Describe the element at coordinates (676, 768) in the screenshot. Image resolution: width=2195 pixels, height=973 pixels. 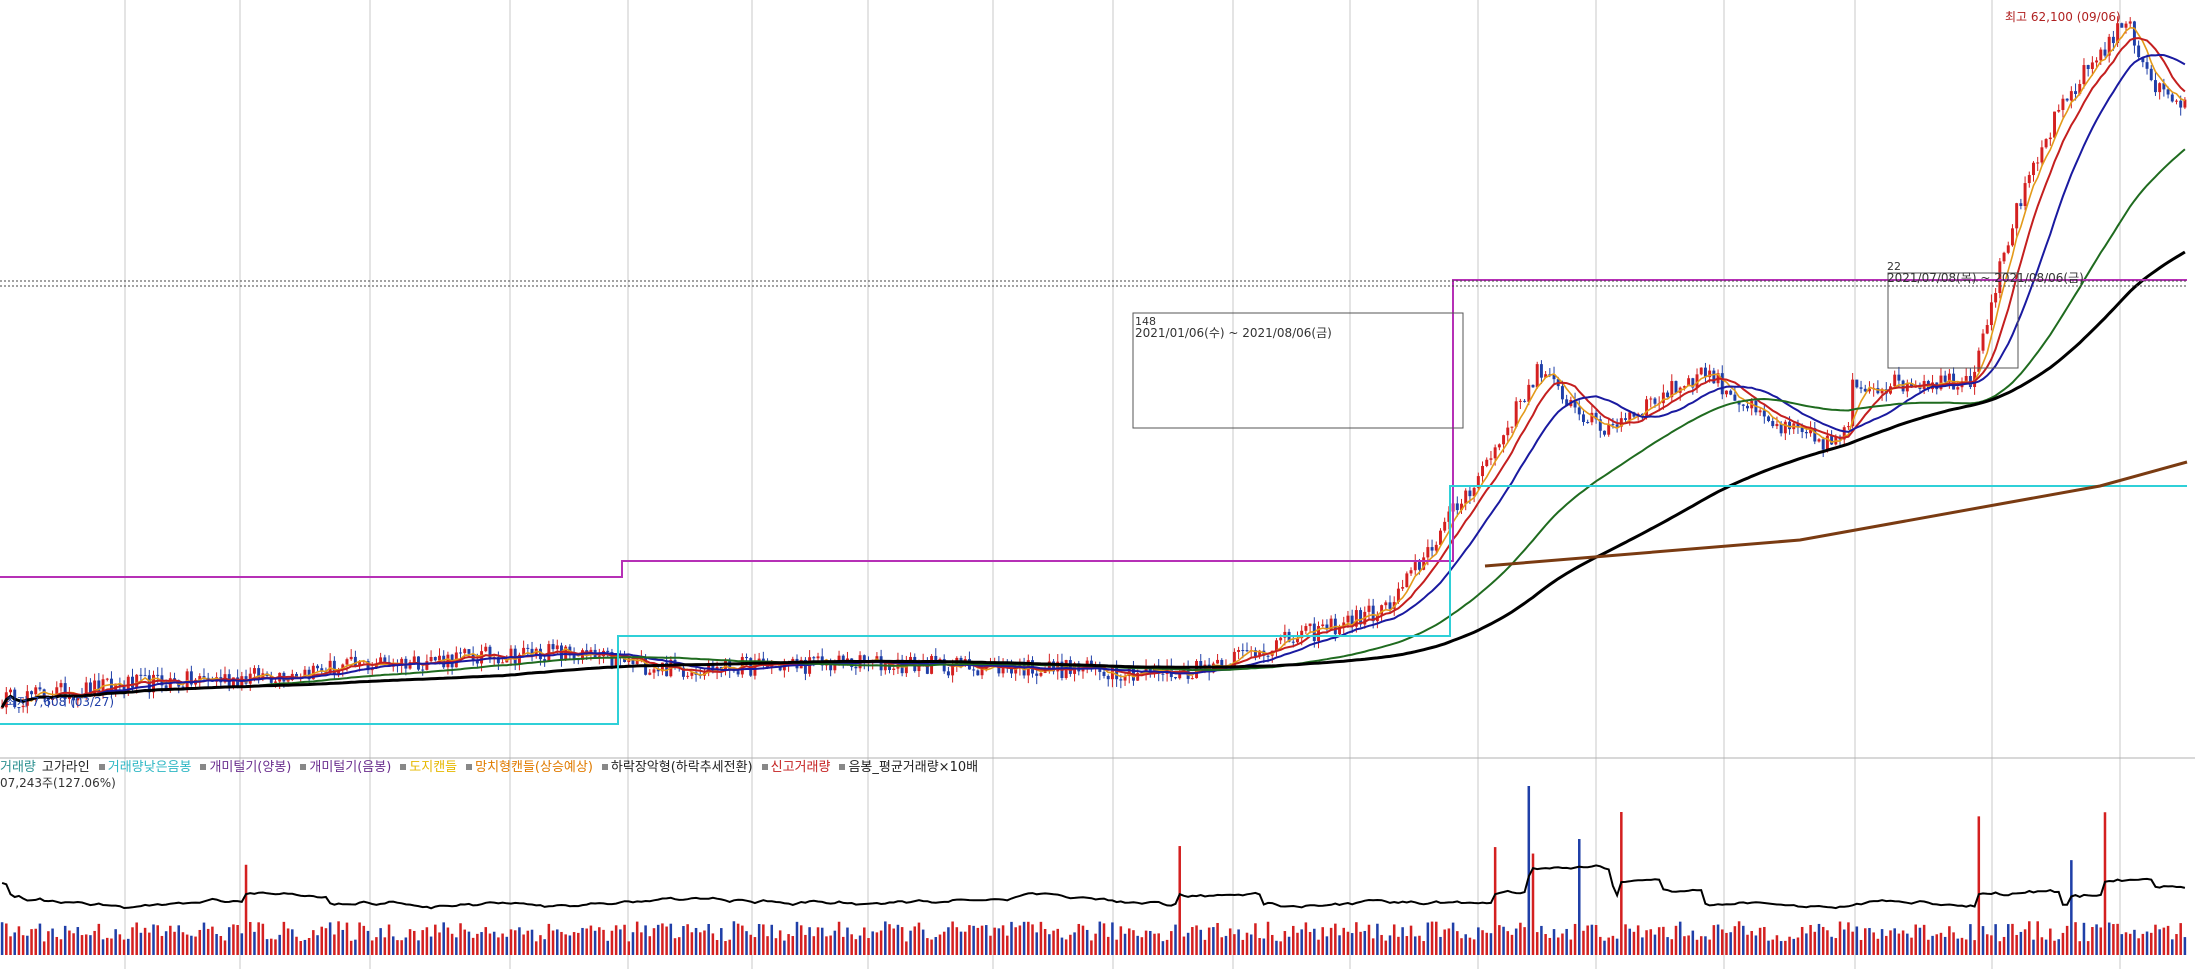
I see `legend-item: 하락장악형(하락추세전환)` at that location.